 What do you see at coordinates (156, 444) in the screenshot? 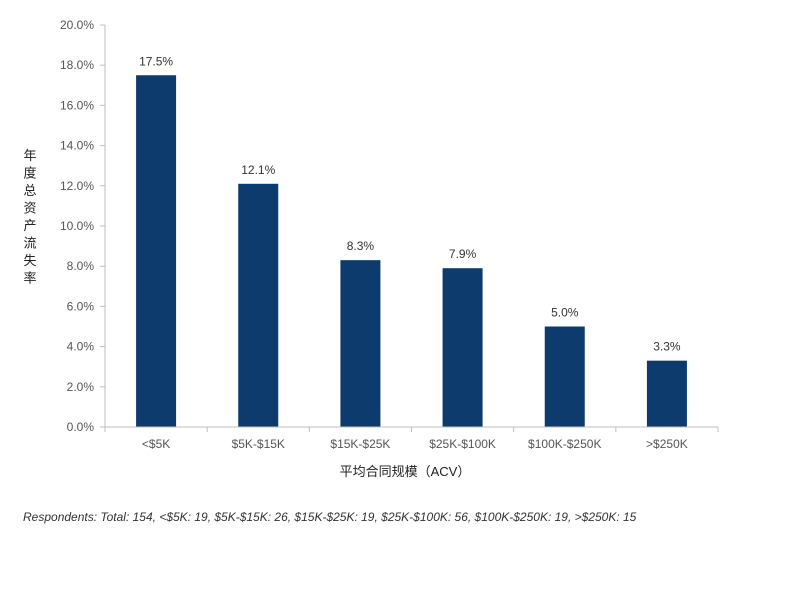
I see `x-tick-label: <$5K` at bounding box center [156, 444].